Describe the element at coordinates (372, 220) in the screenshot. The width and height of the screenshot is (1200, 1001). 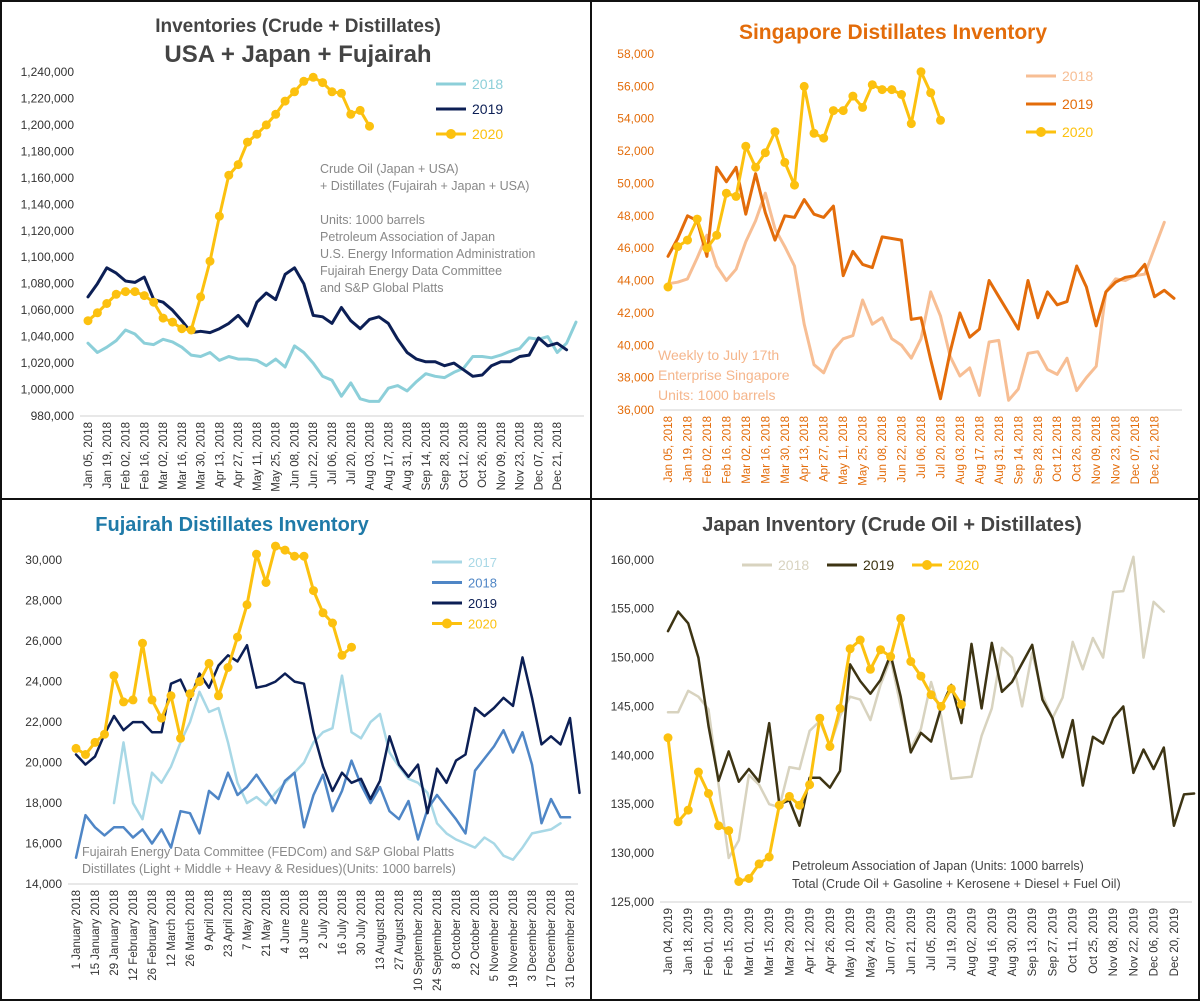
I see `annotation-text: Units: 1000 barrels` at that location.